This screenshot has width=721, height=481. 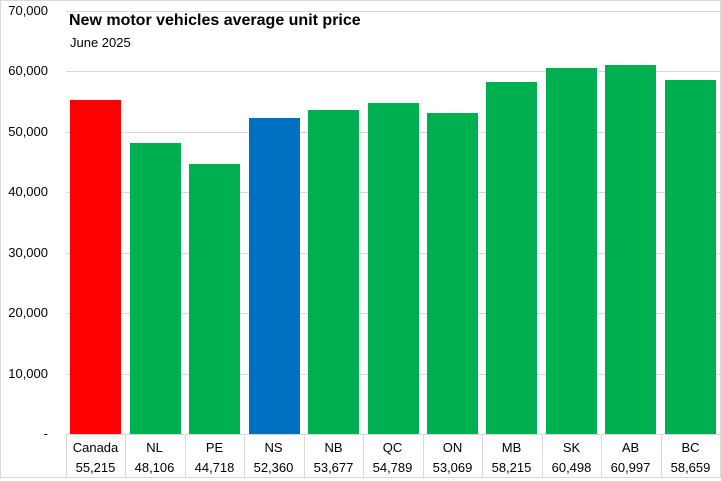 What do you see at coordinates (28, 10) in the screenshot?
I see `y-tick-label: 70,000` at bounding box center [28, 10].